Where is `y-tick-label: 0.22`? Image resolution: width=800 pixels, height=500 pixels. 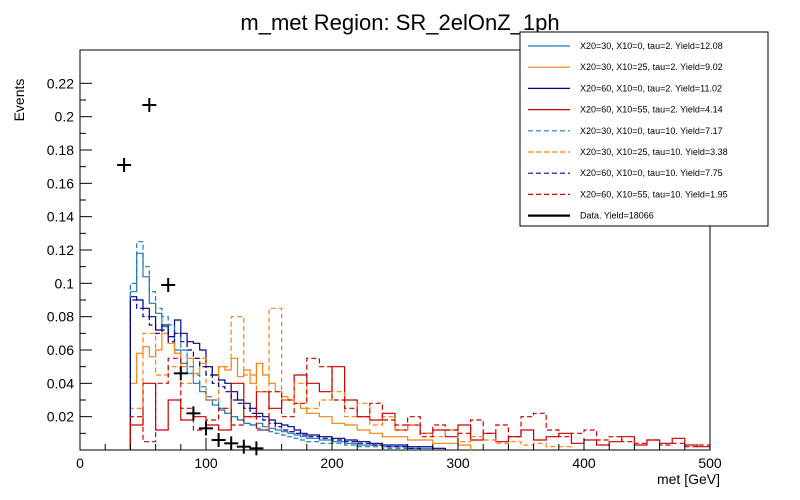
y-tick-label: 0.22 is located at coordinates (60, 83).